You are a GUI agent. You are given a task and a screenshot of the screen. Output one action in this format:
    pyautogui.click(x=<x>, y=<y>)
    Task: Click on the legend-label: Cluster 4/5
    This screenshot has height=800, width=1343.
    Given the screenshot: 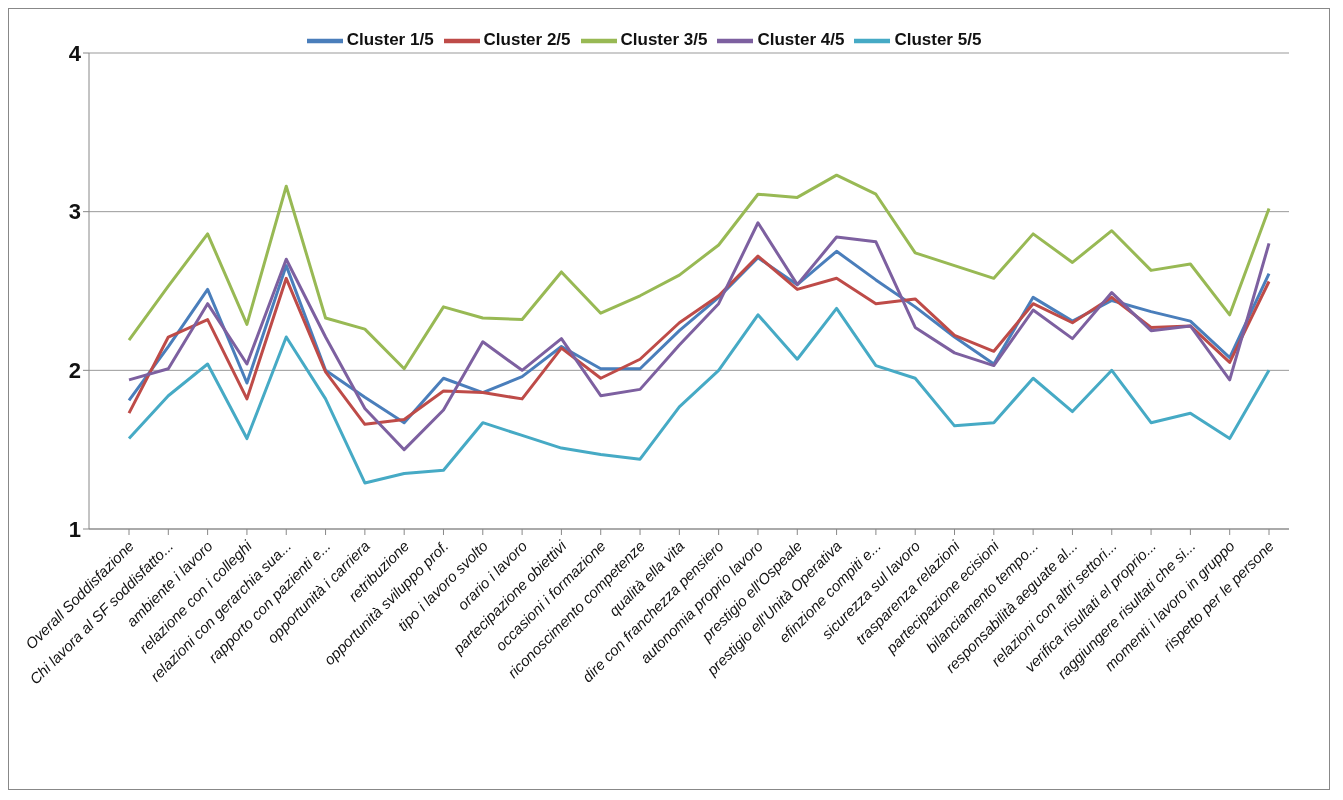 What is the action you would take?
    pyautogui.click(x=801, y=40)
    